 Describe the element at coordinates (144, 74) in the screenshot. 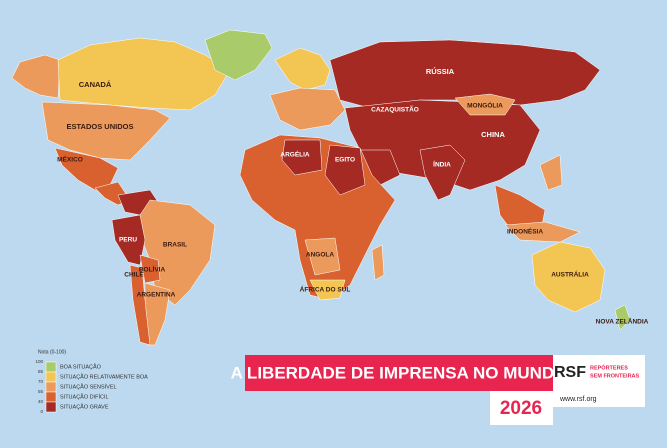

I see `canada` at that location.